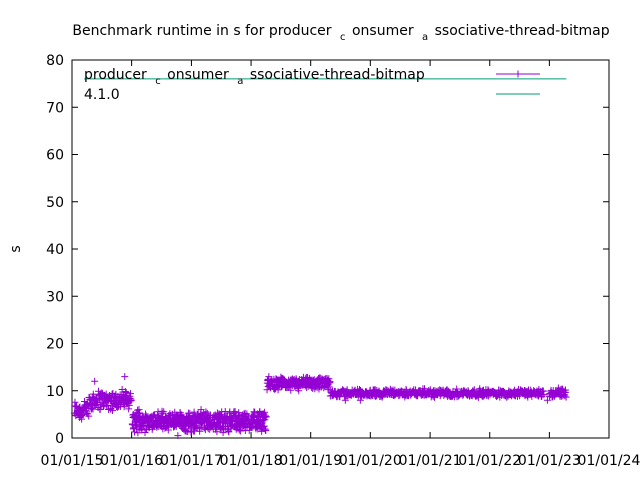 The image size is (640, 480). I want to click on y-tick-label: 50, so click(55, 203).